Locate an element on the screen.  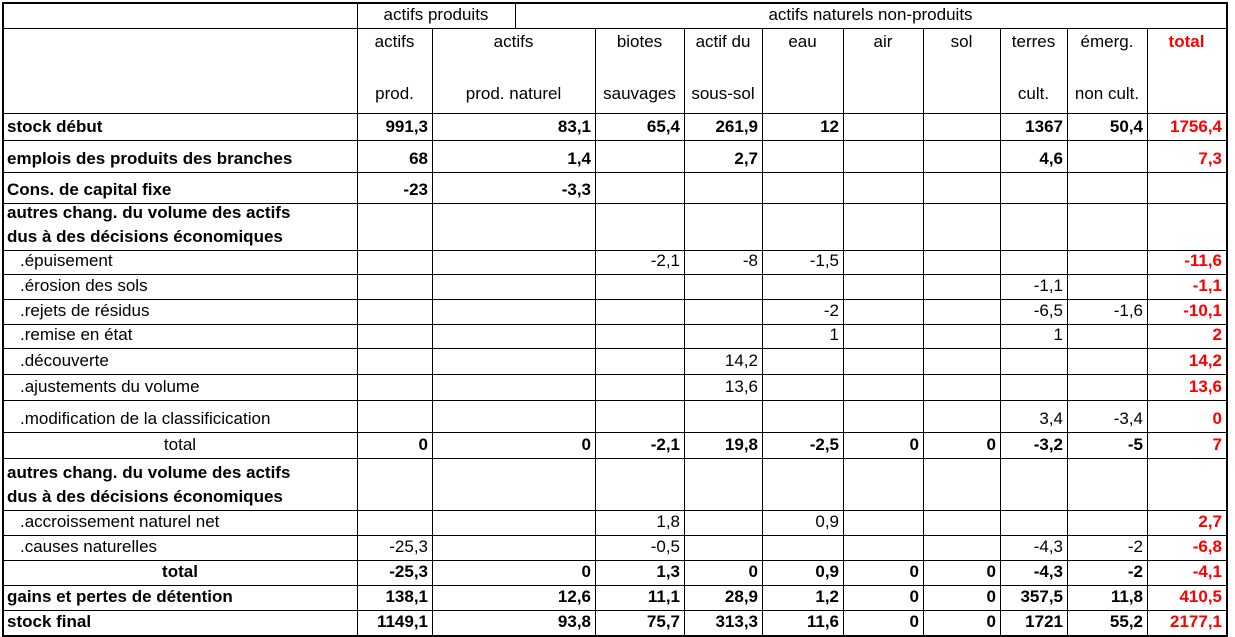
column-header: sol is located at coordinates (962, 54).